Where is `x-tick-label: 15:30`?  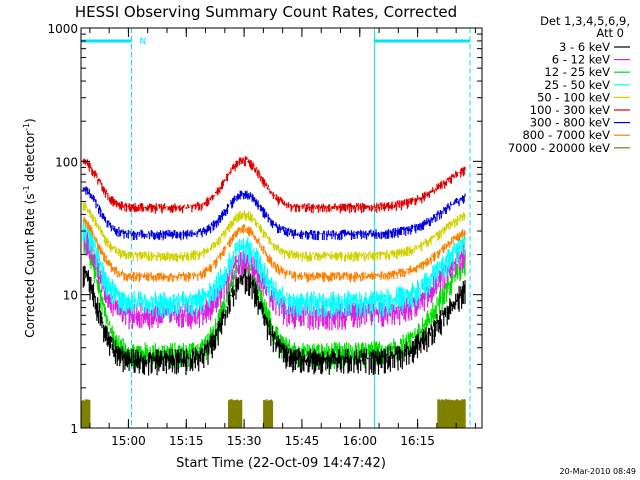
x-tick-label: 15:30 is located at coordinates (244, 441).